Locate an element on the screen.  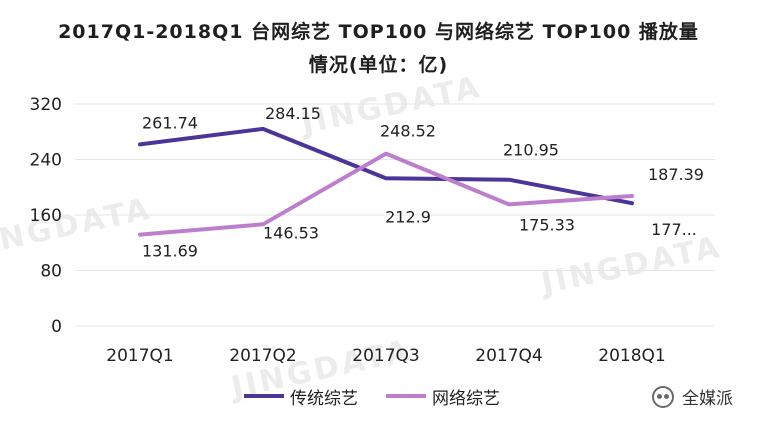
legend-label-web: 网络综艺 is located at coordinates (466, 398).